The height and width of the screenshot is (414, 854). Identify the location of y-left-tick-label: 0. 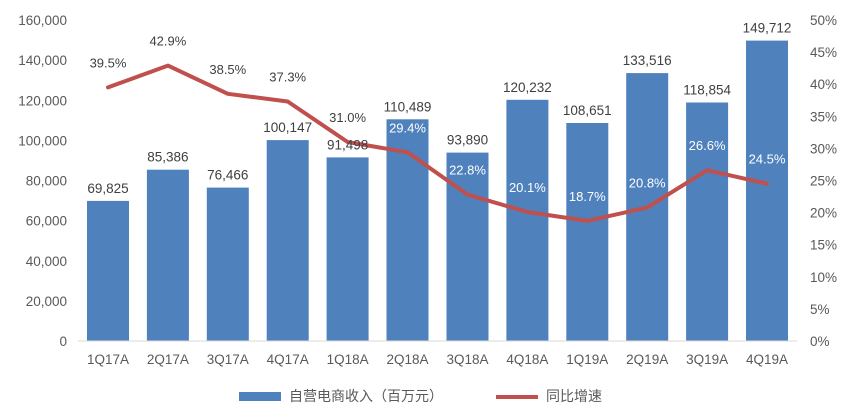
(63, 341).